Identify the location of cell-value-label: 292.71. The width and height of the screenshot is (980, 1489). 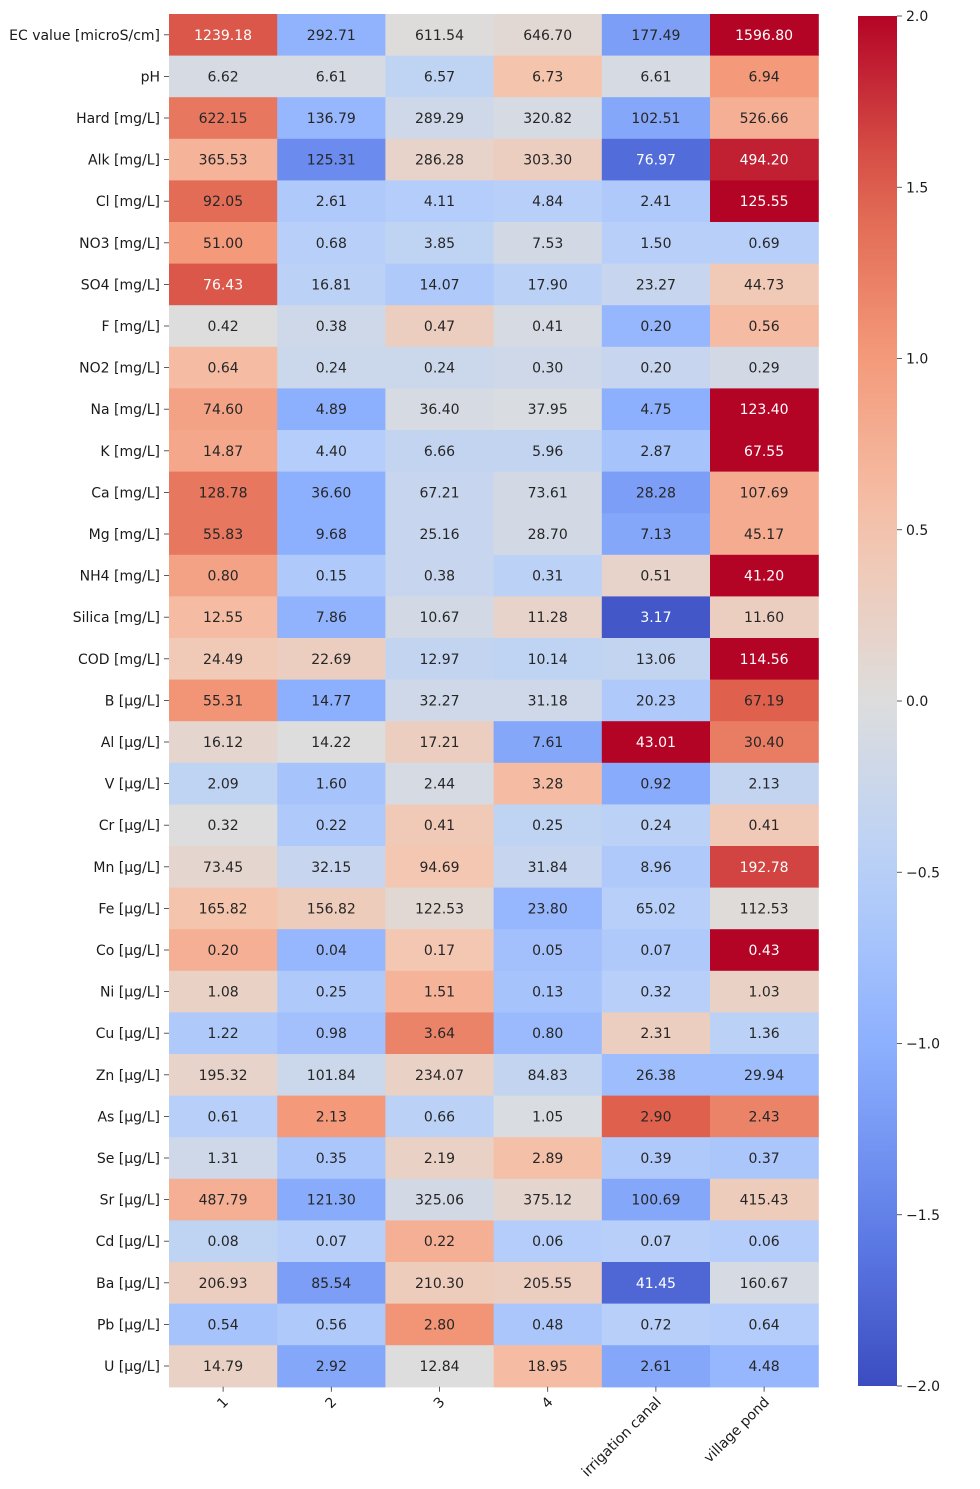
(331, 36).